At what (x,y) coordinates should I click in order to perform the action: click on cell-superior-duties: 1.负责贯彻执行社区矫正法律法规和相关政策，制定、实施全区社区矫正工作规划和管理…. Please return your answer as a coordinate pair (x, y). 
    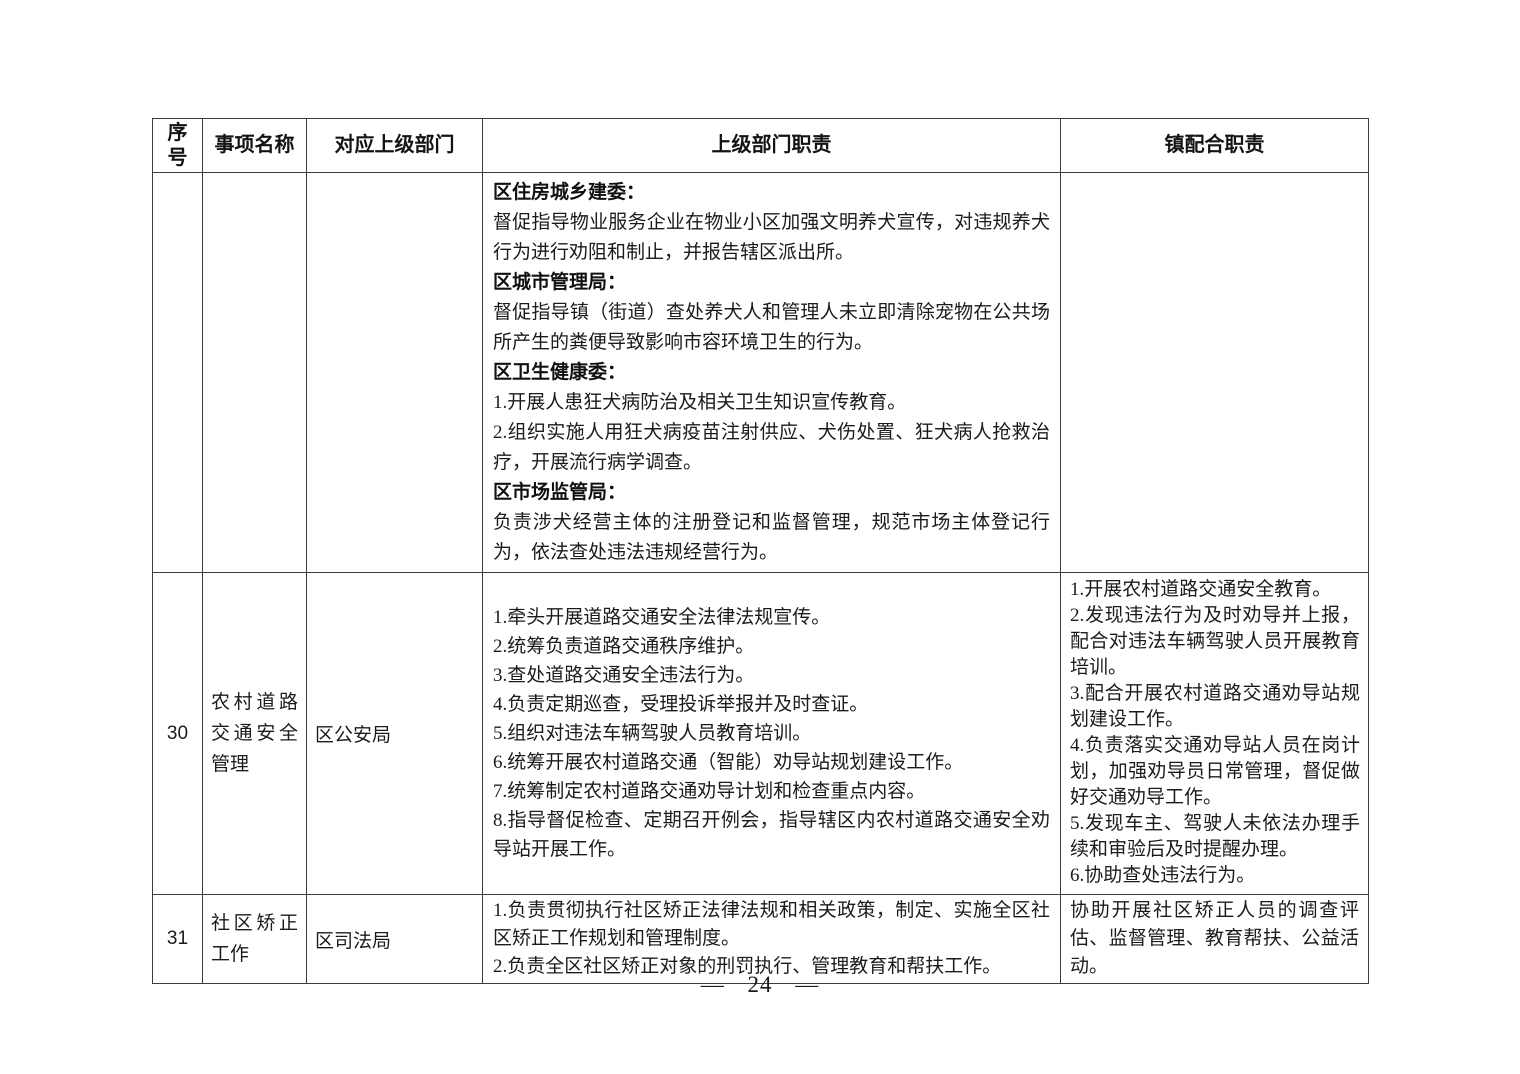
    Looking at the image, I should click on (771, 939).